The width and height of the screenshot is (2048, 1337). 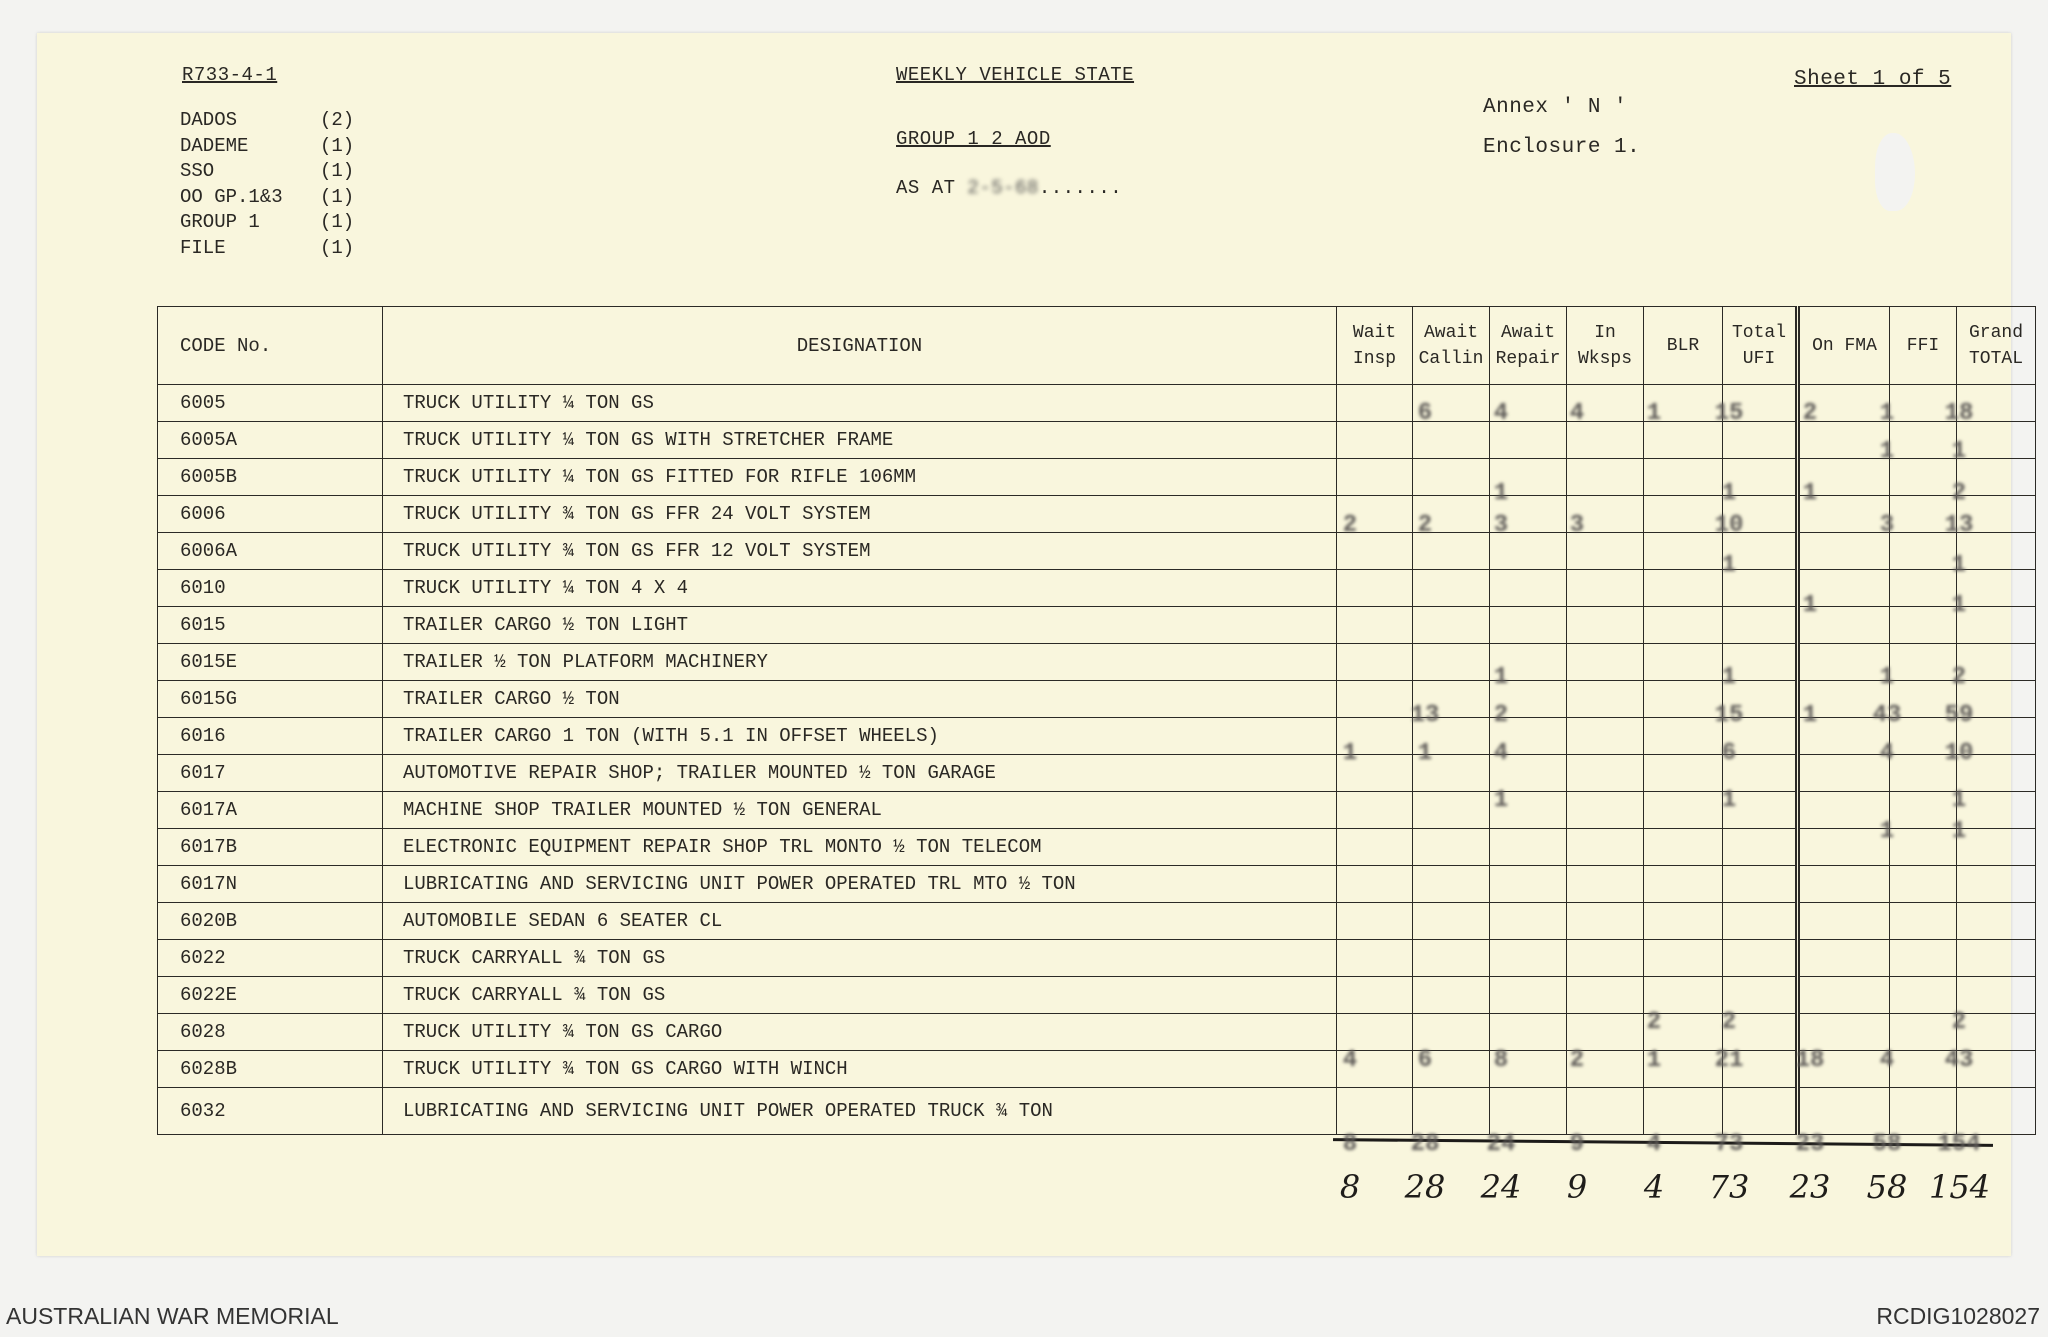 What do you see at coordinates (172, 1316) in the screenshot?
I see `footer-source: AUSTRALIAN WAR MEMORIAL` at bounding box center [172, 1316].